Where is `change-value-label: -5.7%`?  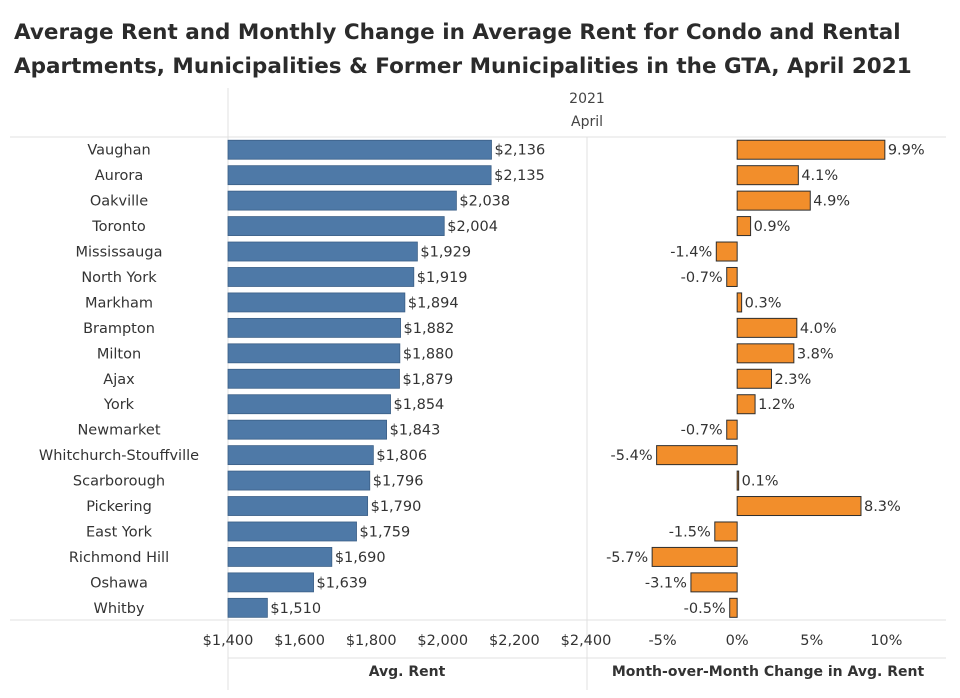 change-value-label: -5.7% is located at coordinates (627, 558).